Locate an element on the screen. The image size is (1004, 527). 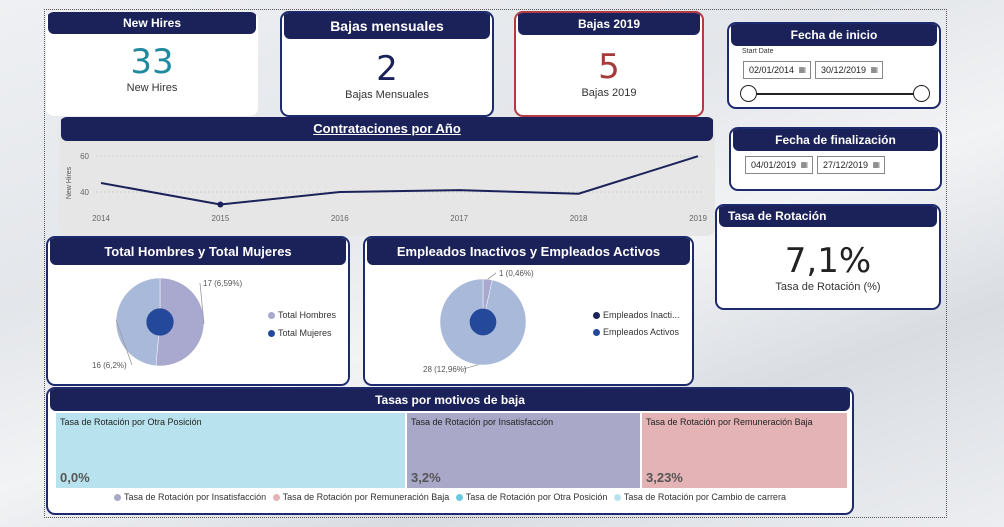
contrataciones-title: Contrataciones por Año is located at coordinates (387, 129).